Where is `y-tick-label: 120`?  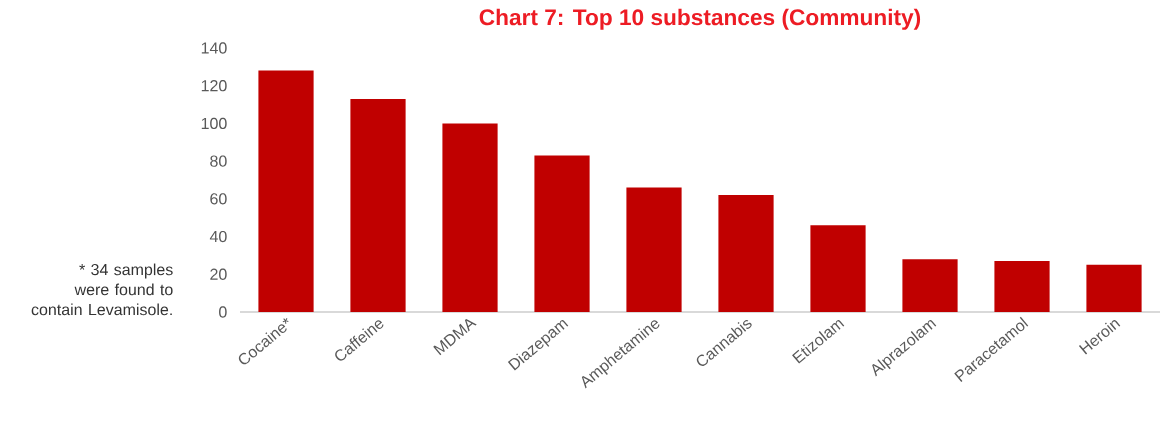 y-tick-label: 120 is located at coordinates (214, 86).